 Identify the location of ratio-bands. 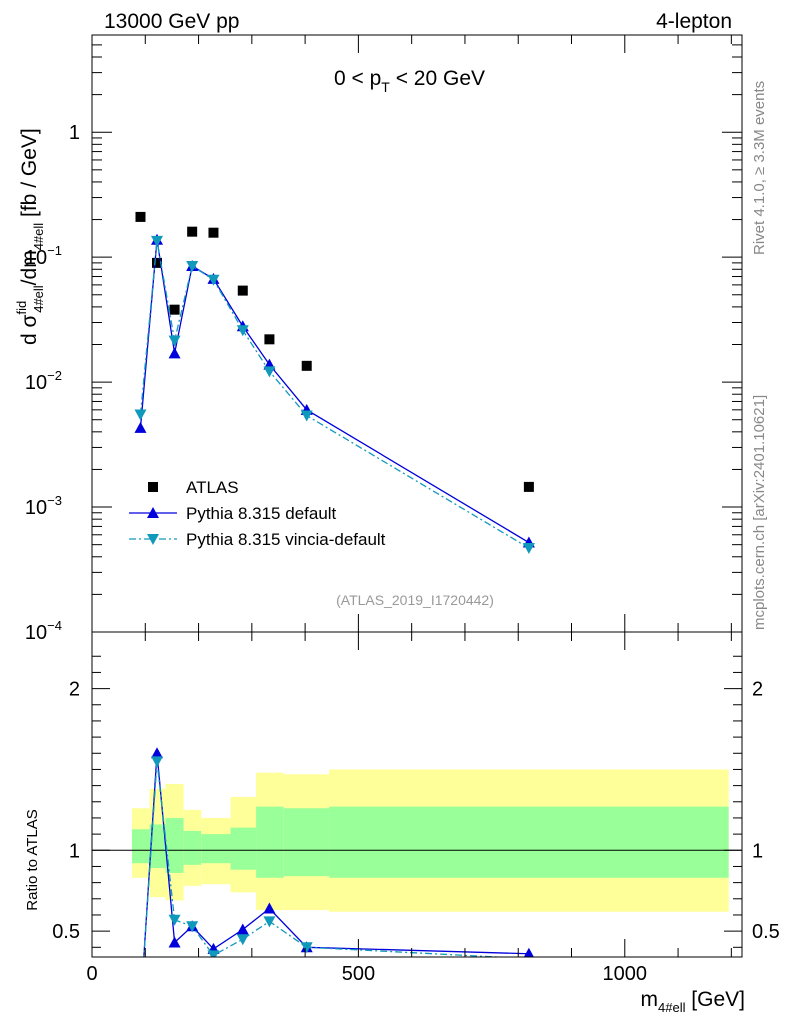
(417, 840).